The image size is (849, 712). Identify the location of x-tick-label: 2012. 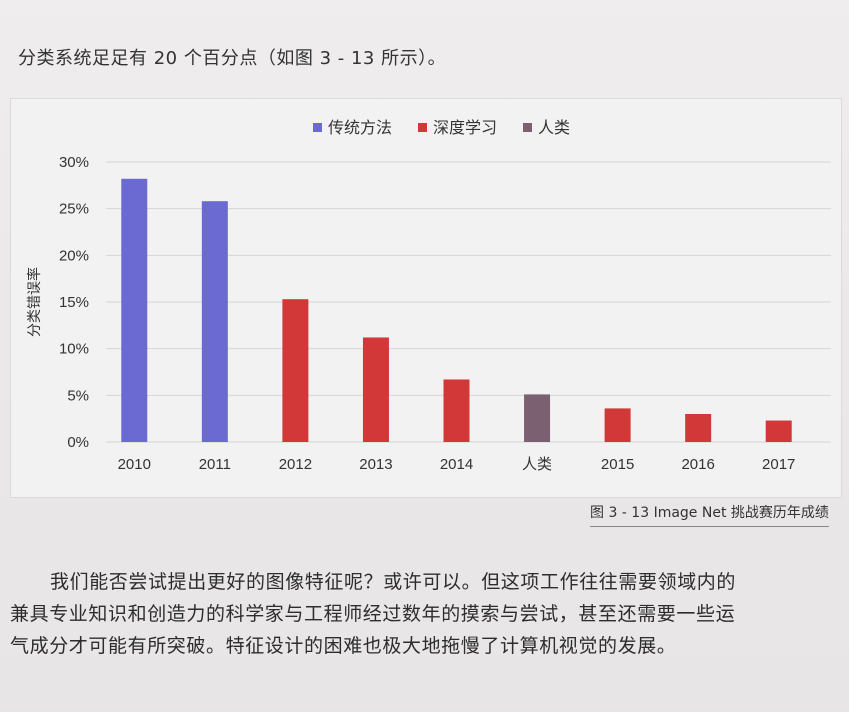
(295, 464).